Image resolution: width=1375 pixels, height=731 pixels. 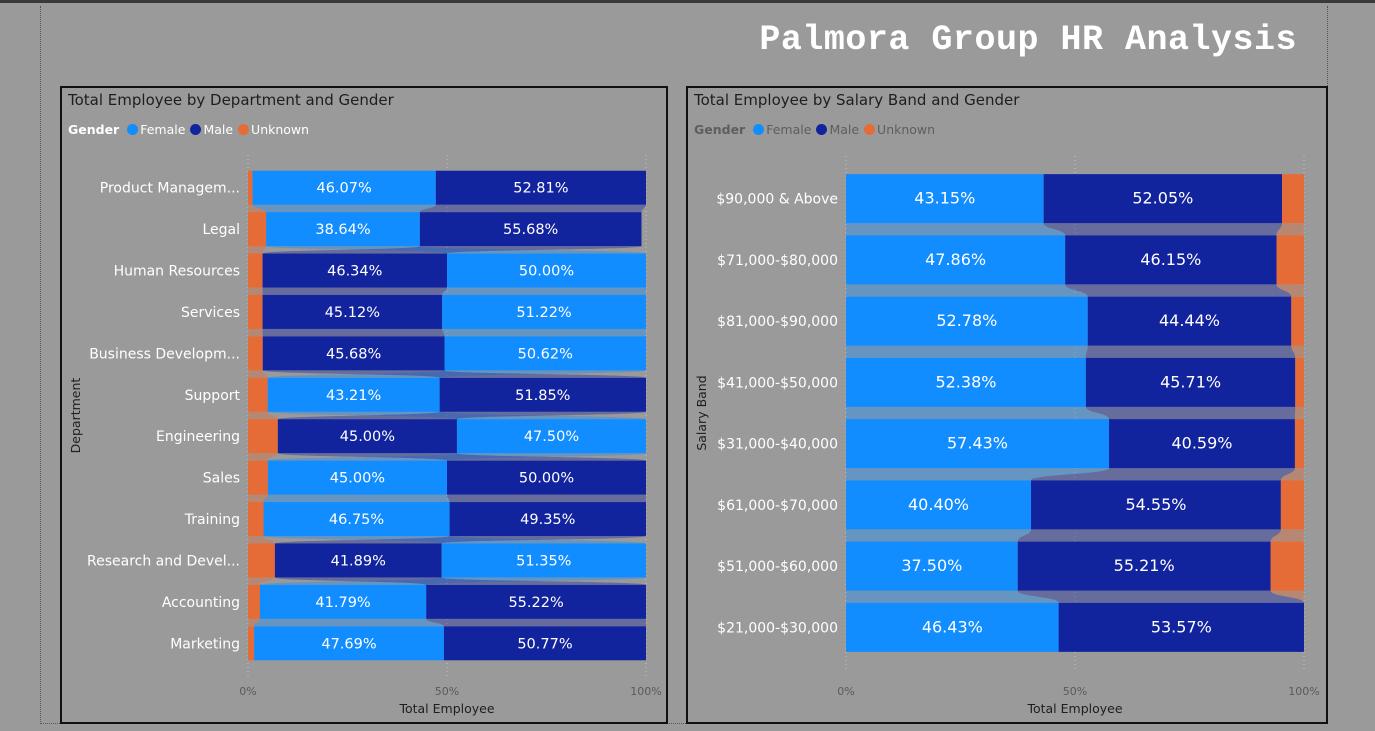 I want to click on bar-row-legal: 38.64% 55.68%, so click(x=445, y=229).